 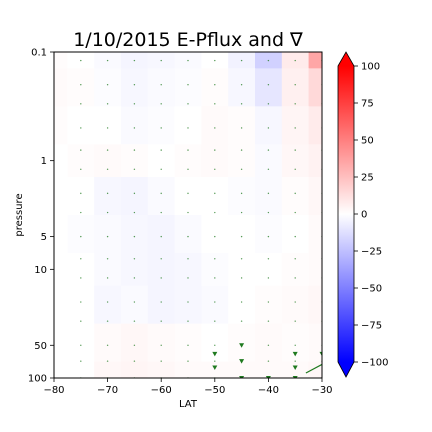 What do you see at coordinates (44, 237) in the screenshot?
I see `y-tick-label: 5` at bounding box center [44, 237].